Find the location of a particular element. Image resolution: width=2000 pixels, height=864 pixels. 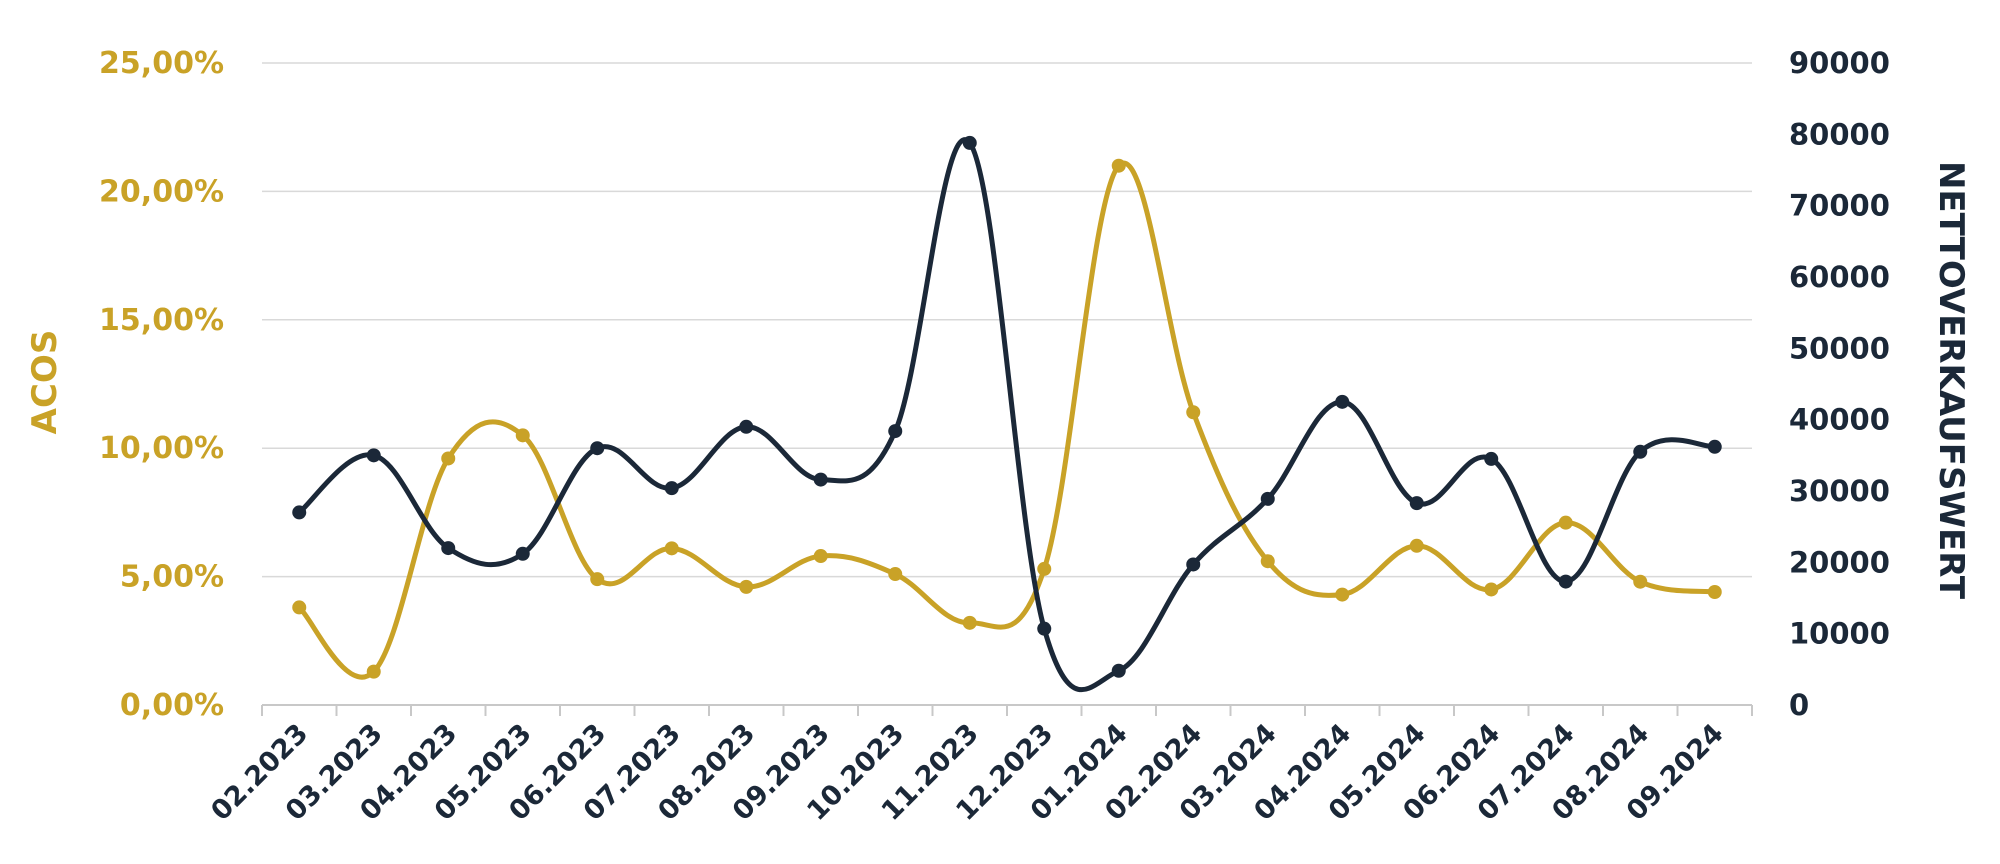

y-right-tick-label: 40000 is located at coordinates (1839, 420).